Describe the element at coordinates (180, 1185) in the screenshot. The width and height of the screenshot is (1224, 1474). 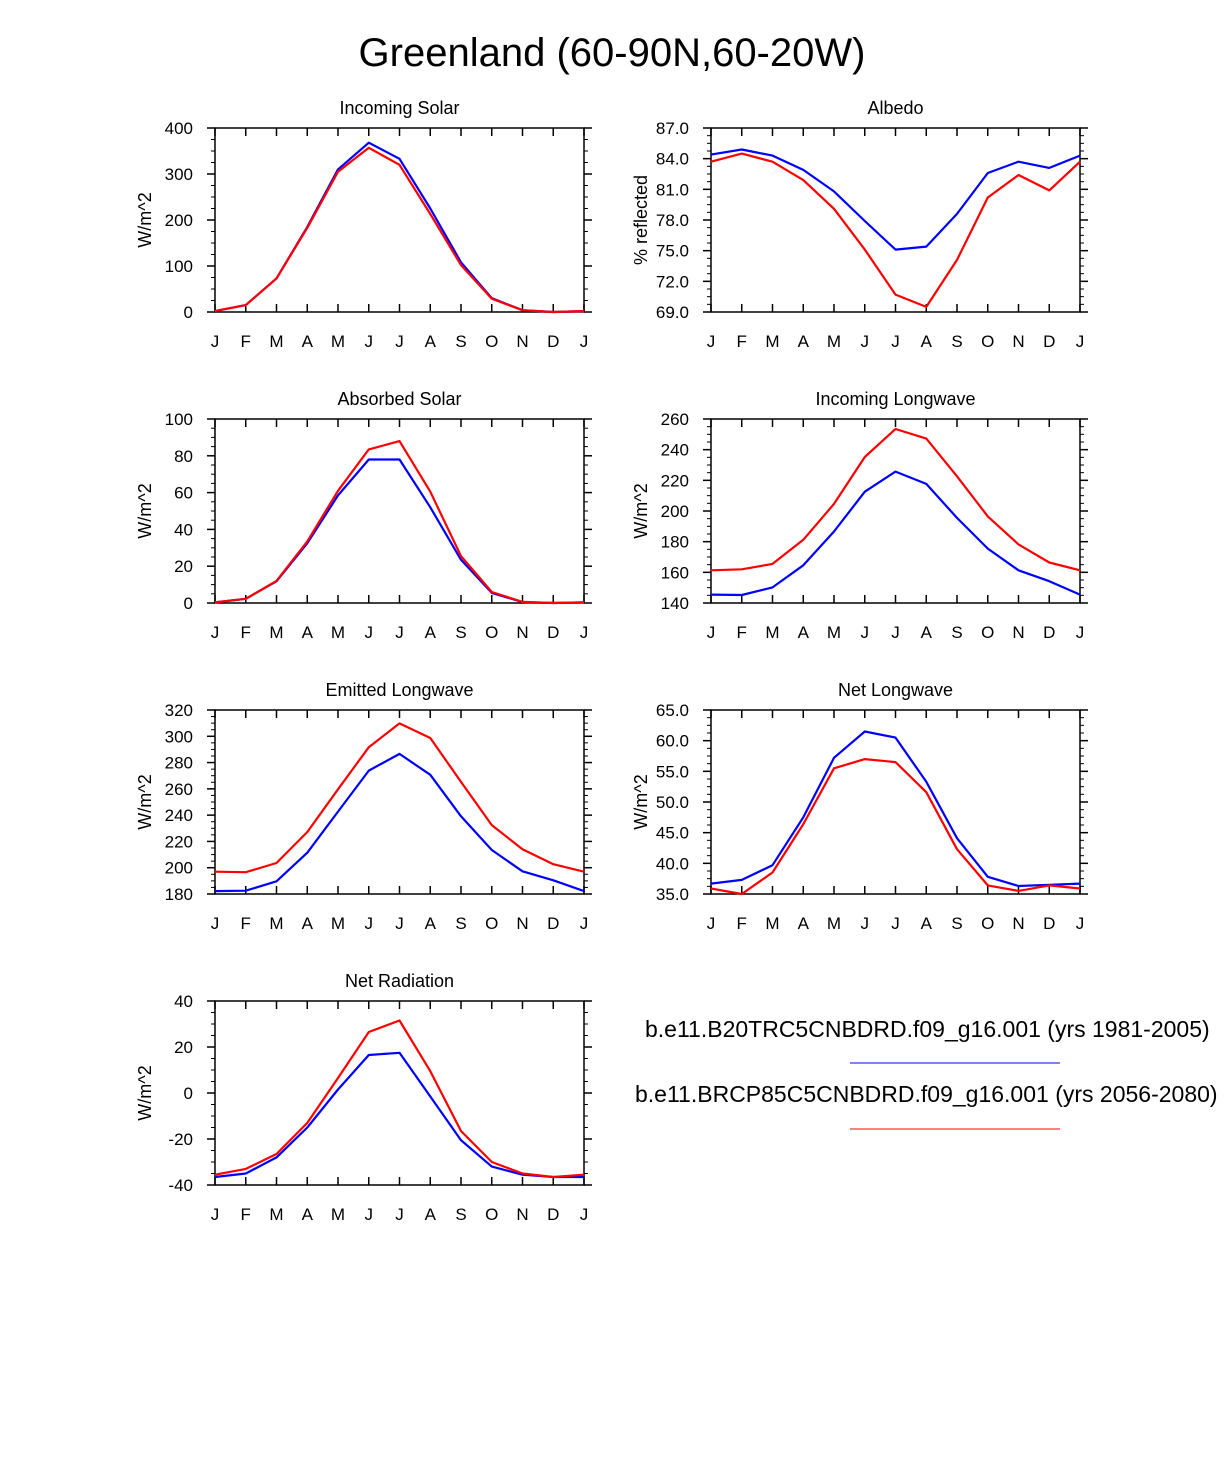
I see `y-tick-label: -40` at that location.